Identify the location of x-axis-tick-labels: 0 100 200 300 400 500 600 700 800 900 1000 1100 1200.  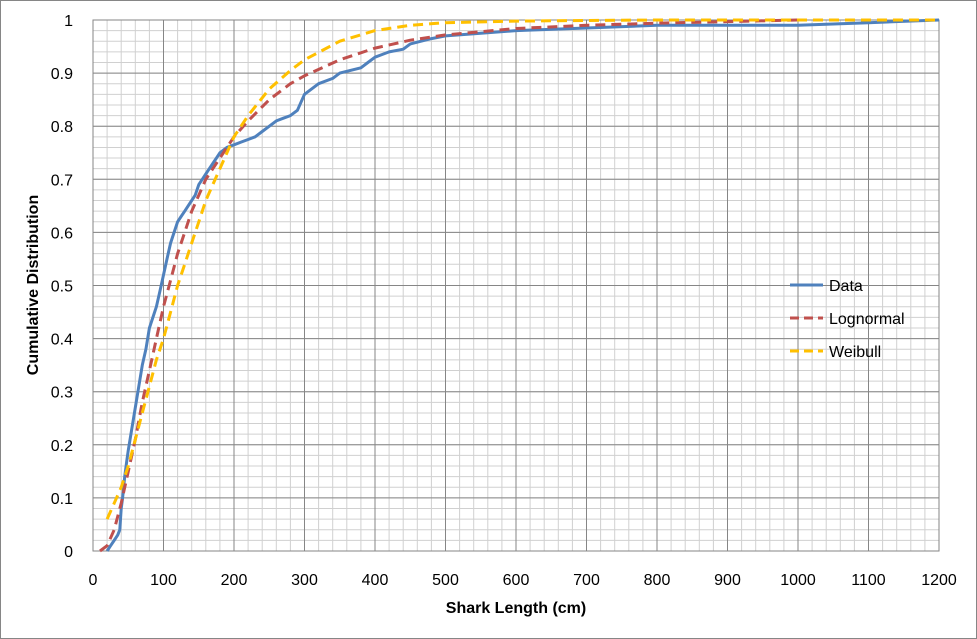
(523, 580).